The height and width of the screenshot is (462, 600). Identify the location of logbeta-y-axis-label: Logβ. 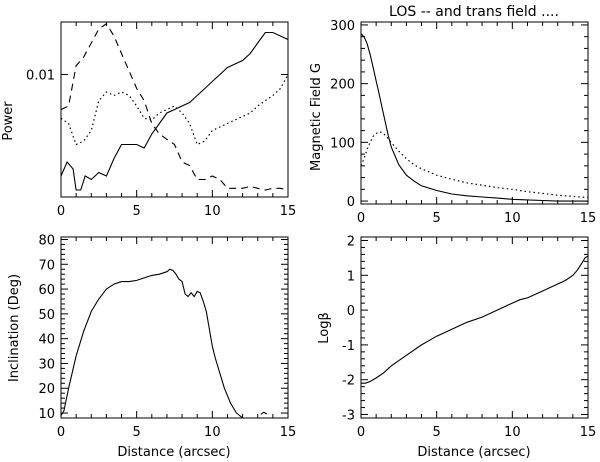
(324, 328).